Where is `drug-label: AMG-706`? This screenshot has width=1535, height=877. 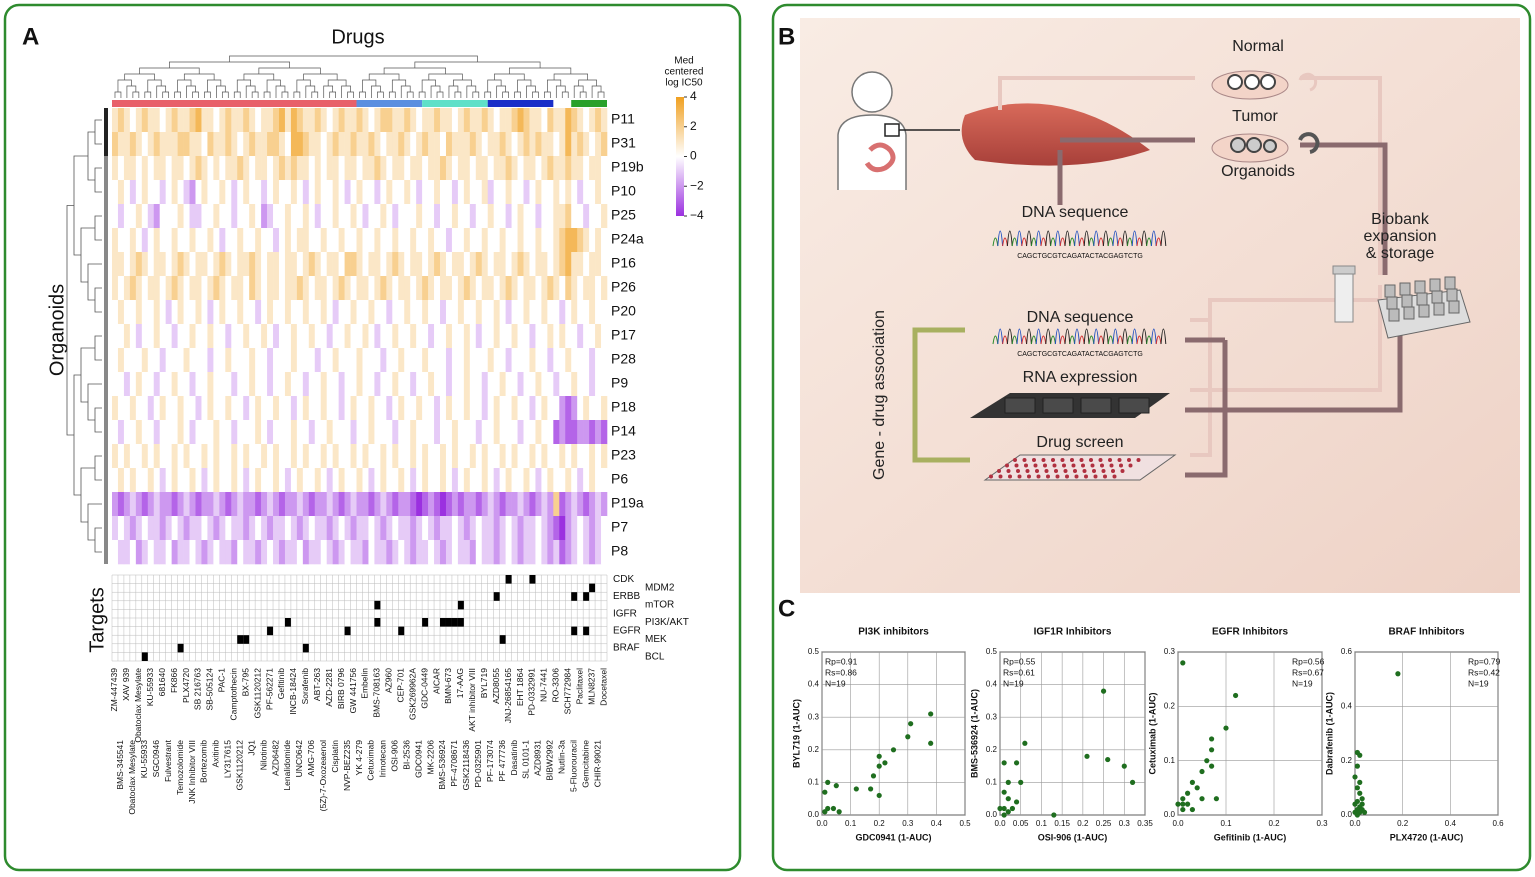
drug-label: AMG-706 is located at coordinates (311, 758).